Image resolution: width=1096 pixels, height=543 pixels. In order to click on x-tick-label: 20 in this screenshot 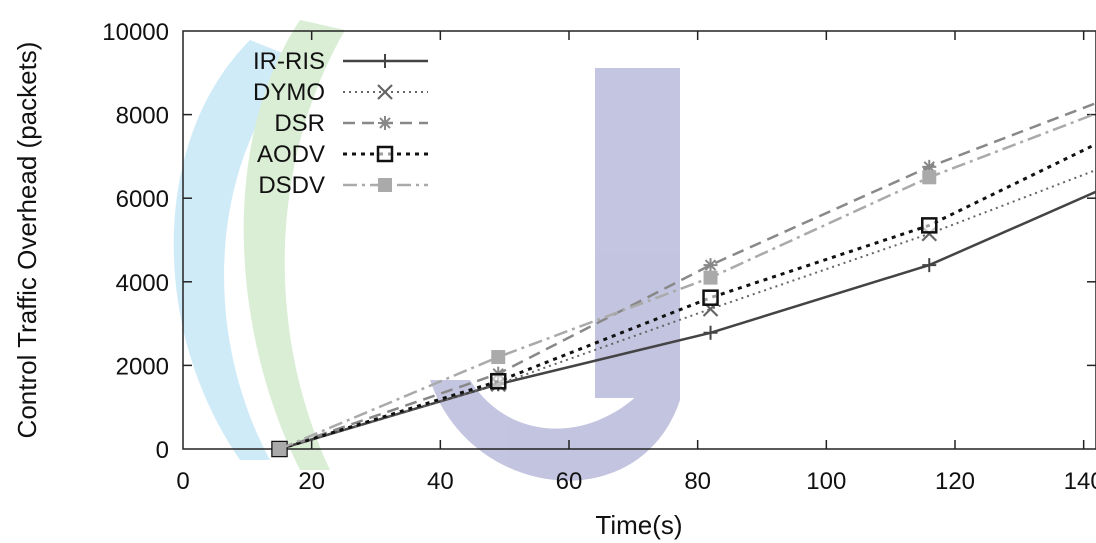, I will do `click(311, 481)`.